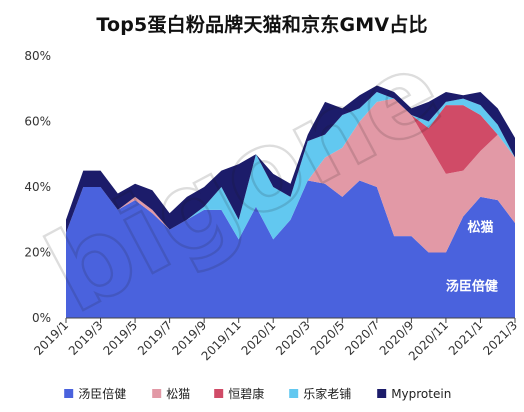  Describe the element at coordinates (41, 318) in the screenshot. I see `y-tick-label: 0%` at that location.